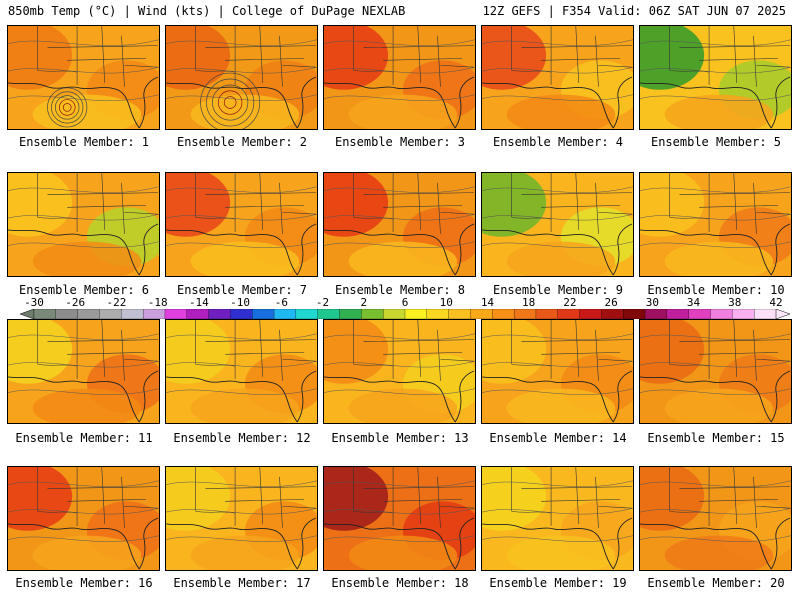  I want to click on colorbar-tick-label: -18, so click(157, 302).